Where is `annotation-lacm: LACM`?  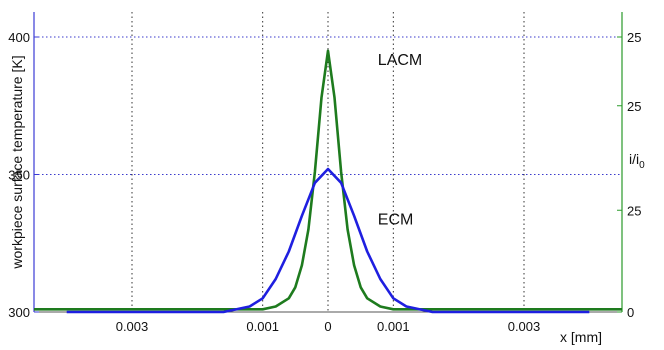 annotation-lacm: LACM is located at coordinates (400, 60).